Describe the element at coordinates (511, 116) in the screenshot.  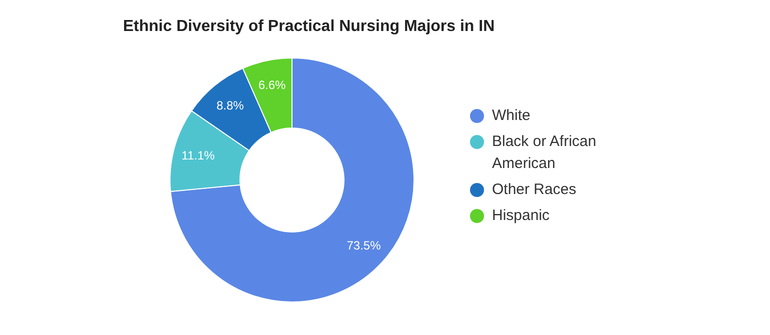
I see `legend-label: White` at that location.